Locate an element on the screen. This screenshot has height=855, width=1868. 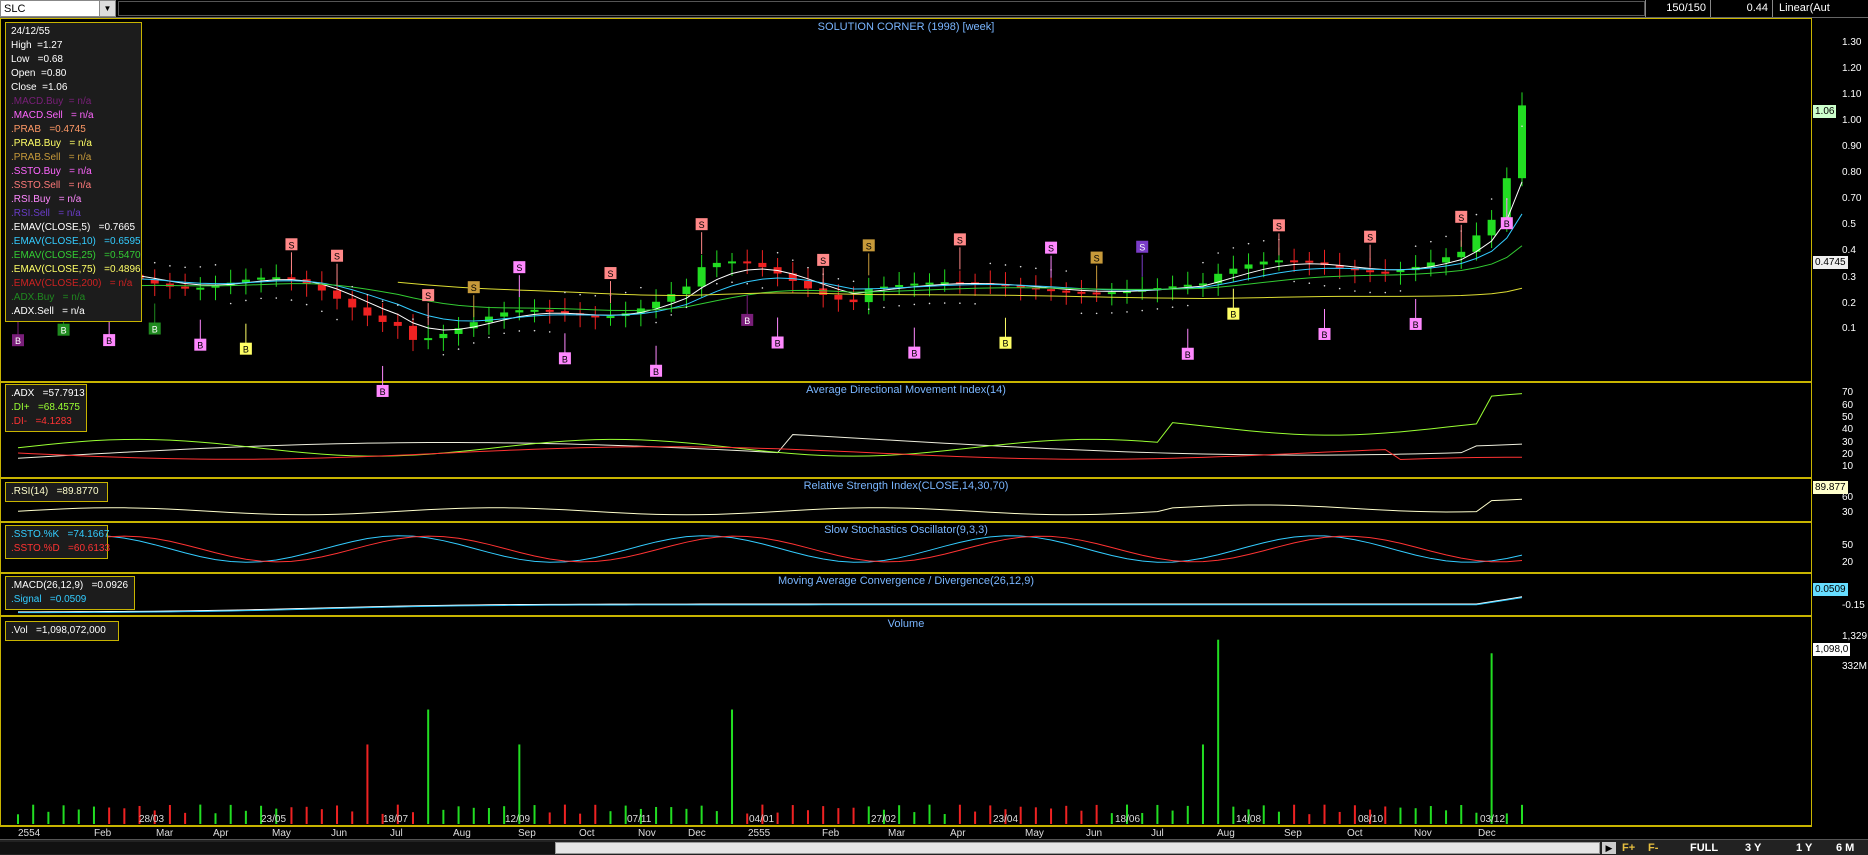
scroll-right-icon: ▶ is located at coordinates (1609, 848).